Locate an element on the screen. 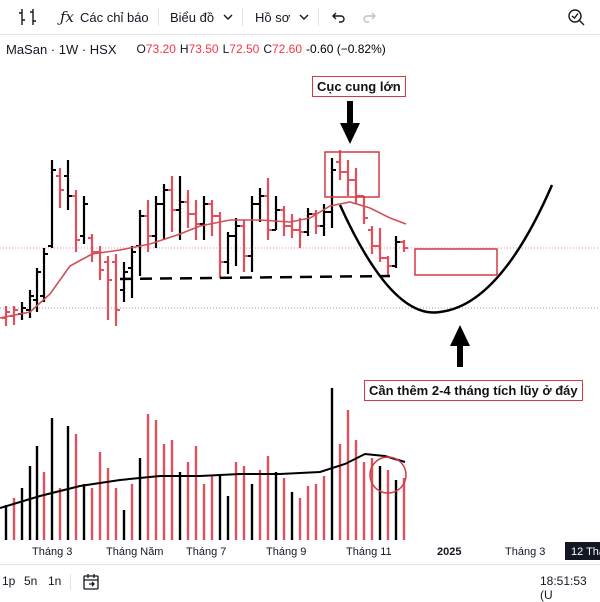 The width and height of the screenshot is (600, 602). search-zoom-button is located at coordinates (576, 17).